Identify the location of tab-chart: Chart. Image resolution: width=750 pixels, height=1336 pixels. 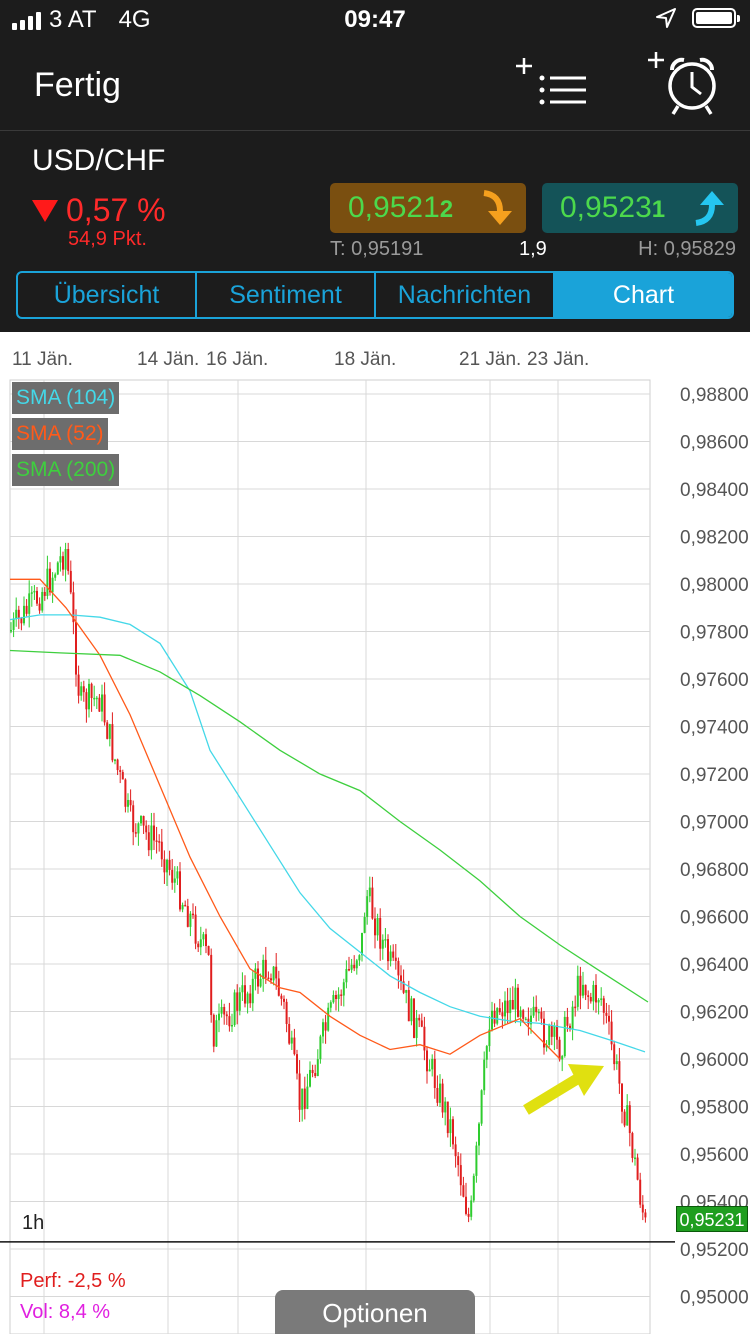
(643, 295).